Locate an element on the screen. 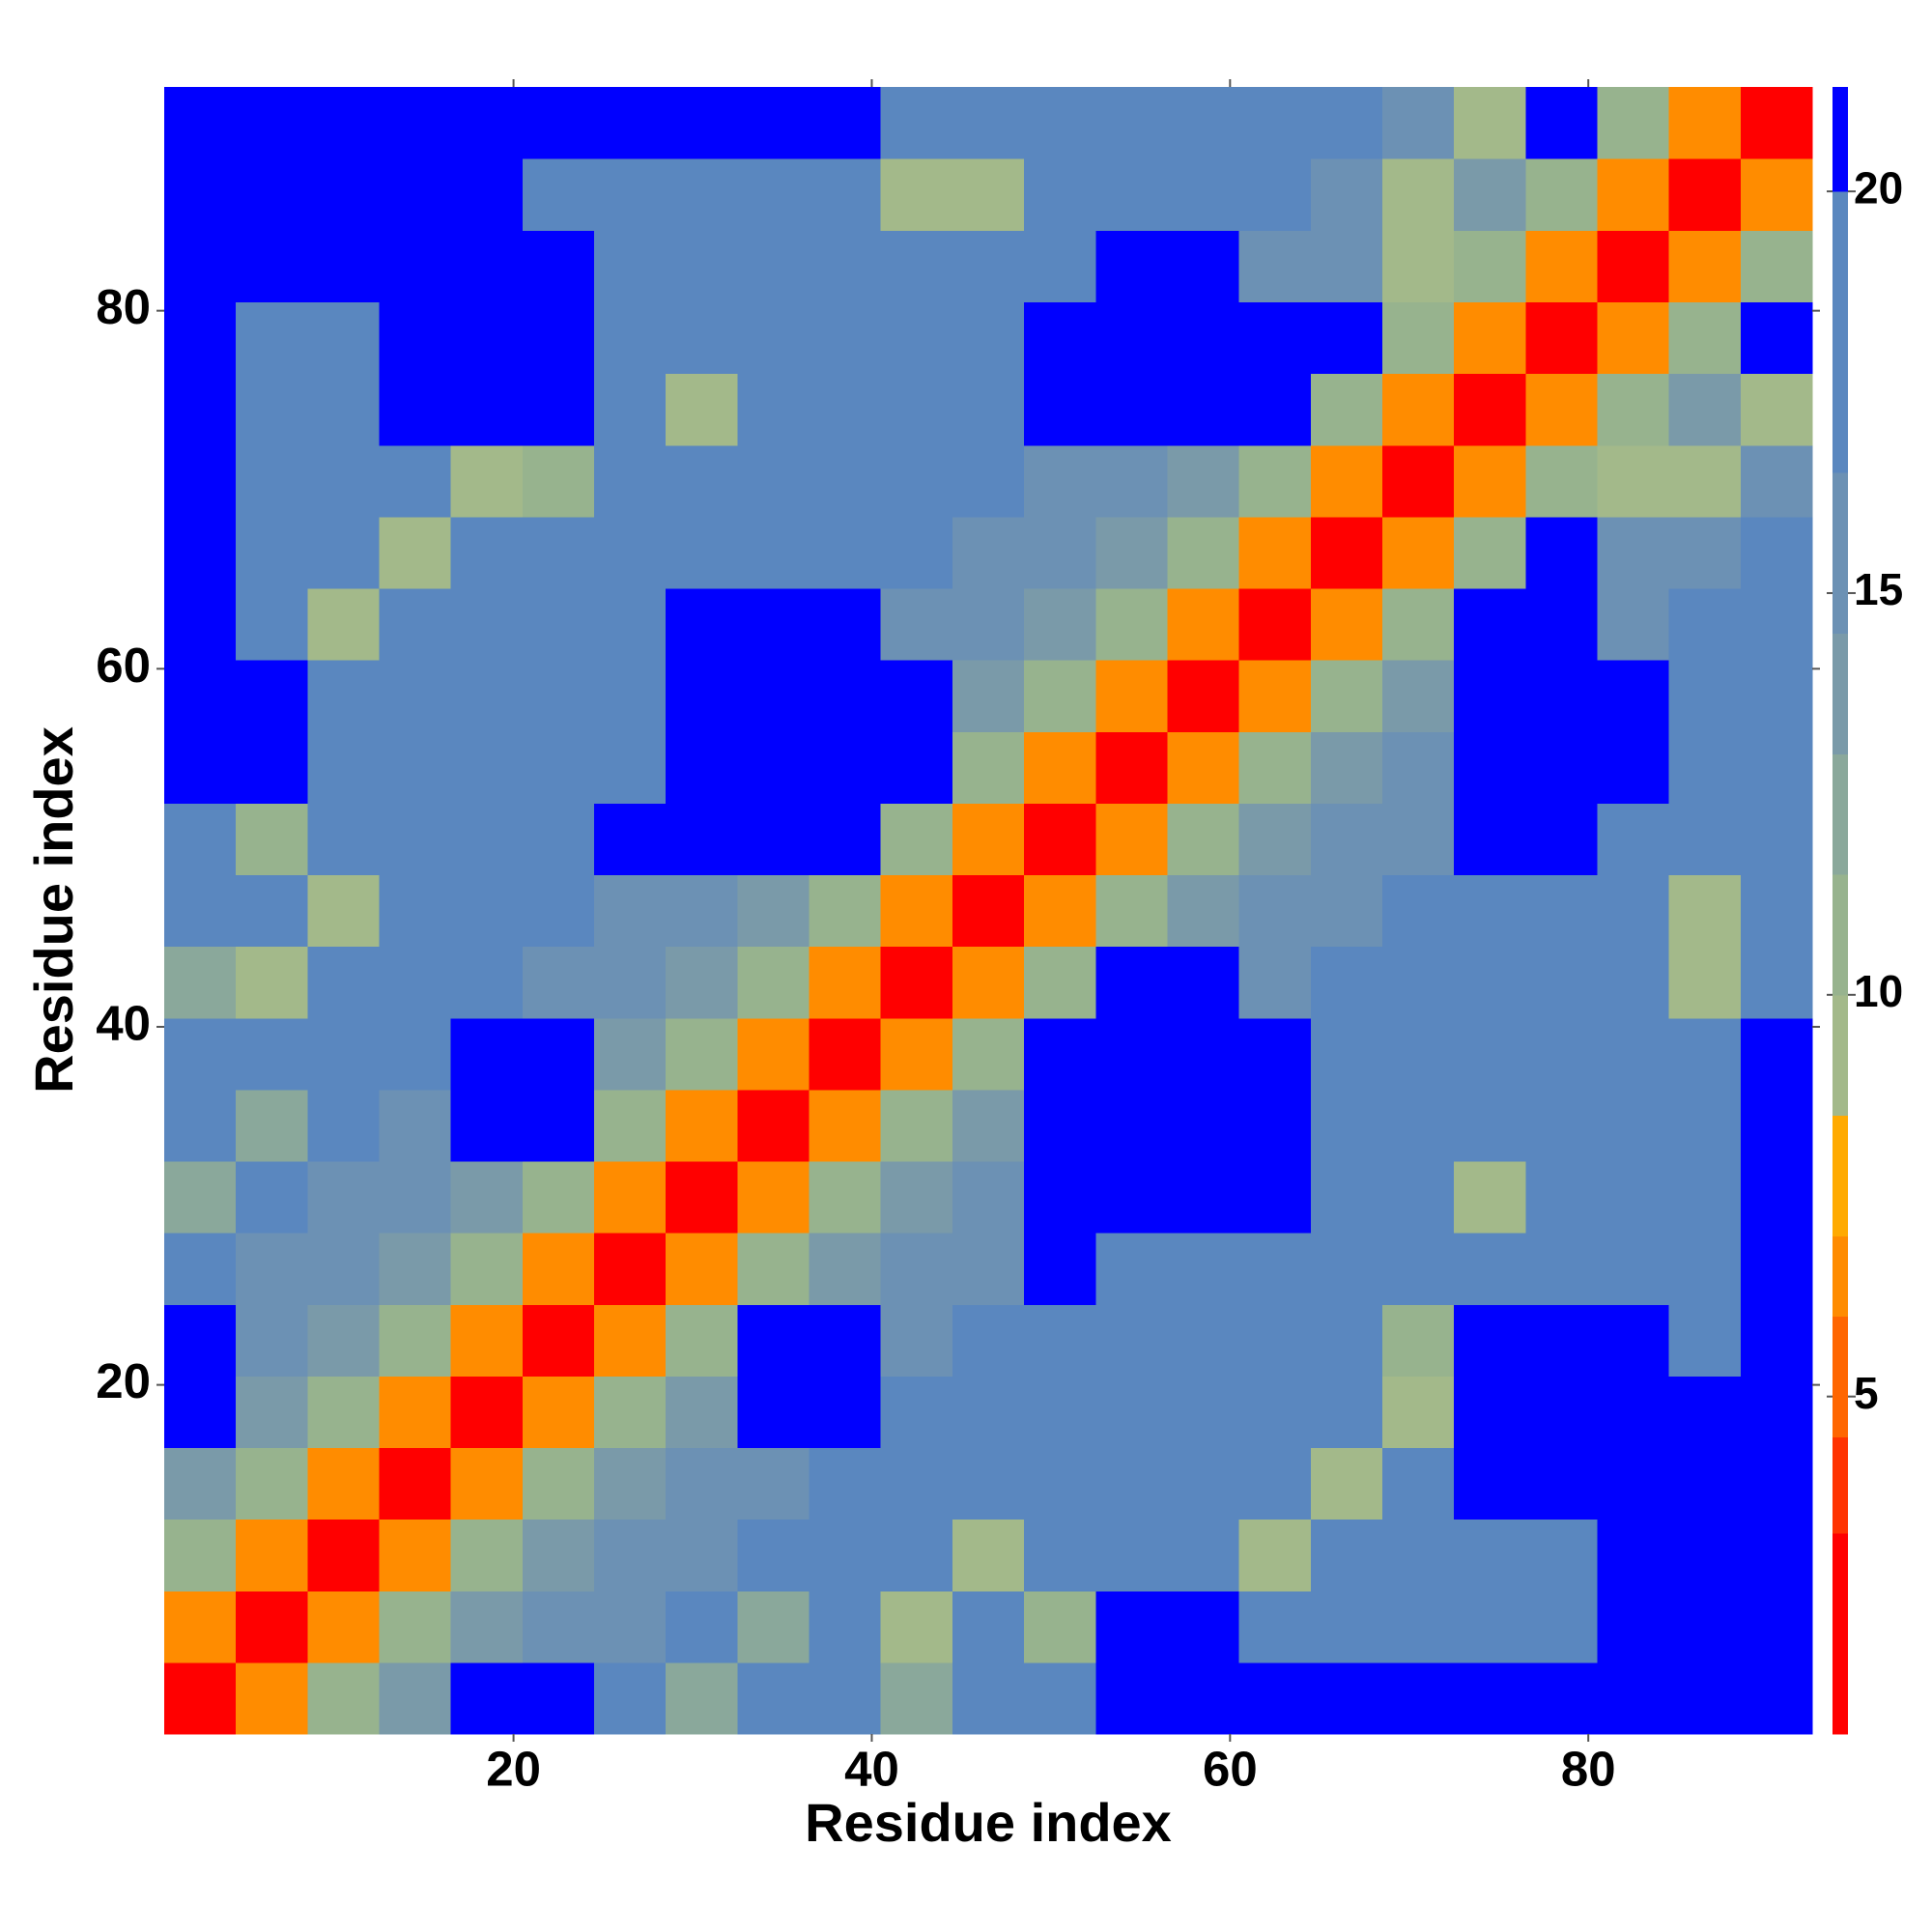 The width and height of the screenshot is (1932, 1932). x-tick-label: 80 is located at coordinates (1588, 1768).